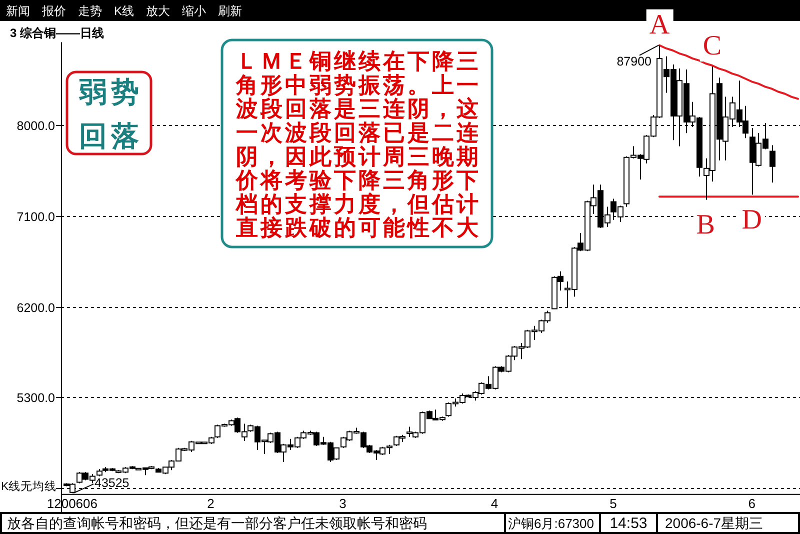  What do you see at coordinates (230, 11) in the screenshot?
I see `text: 刷新` at bounding box center [230, 11].